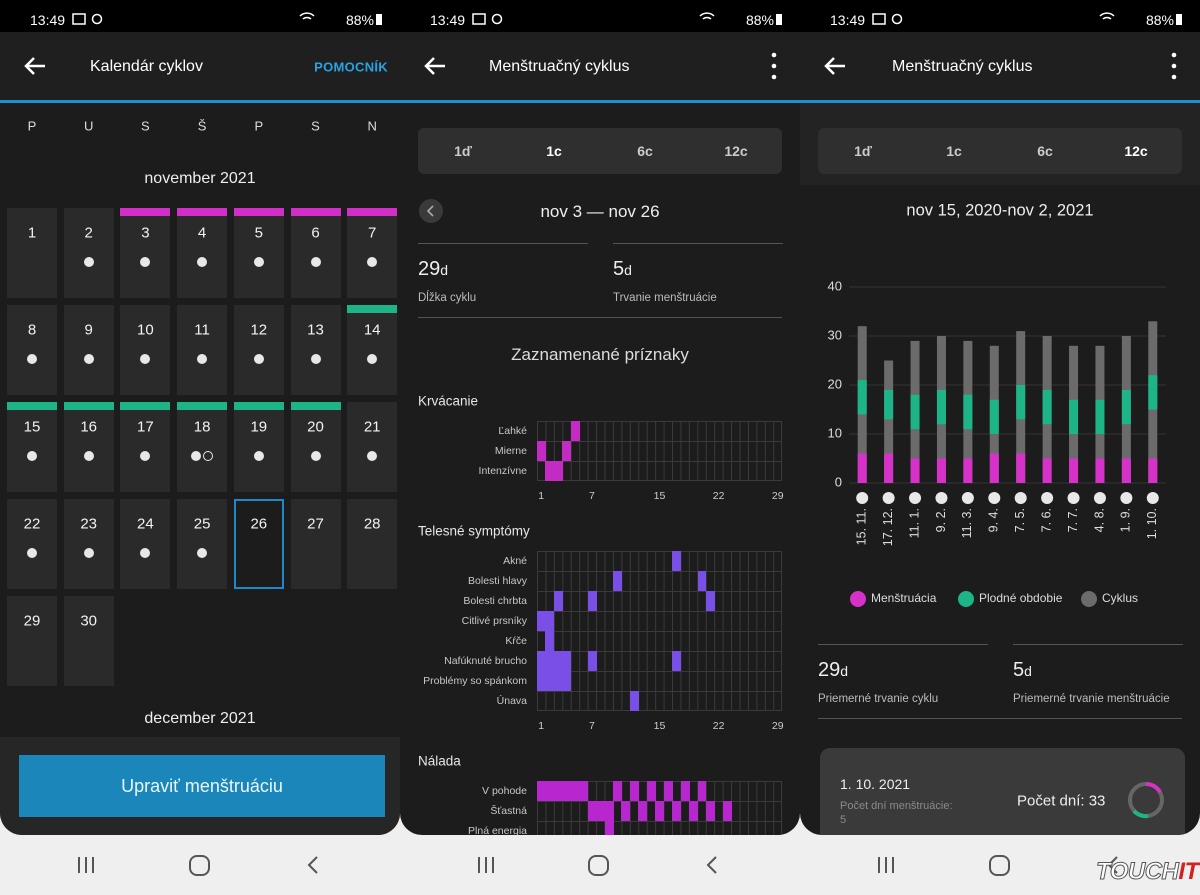 The image size is (1200, 895). Describe the element at coordinates (485, 661) in the screenshot. I see `symptom-label: Nafúknuté brucho` at that location.